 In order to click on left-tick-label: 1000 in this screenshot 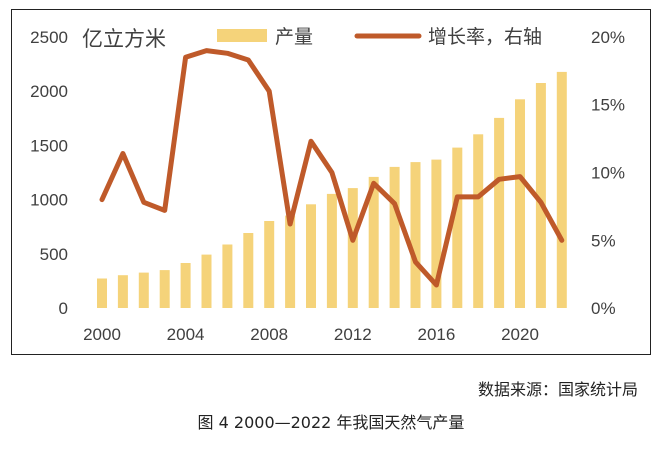, I will do `click(49, 200)`.